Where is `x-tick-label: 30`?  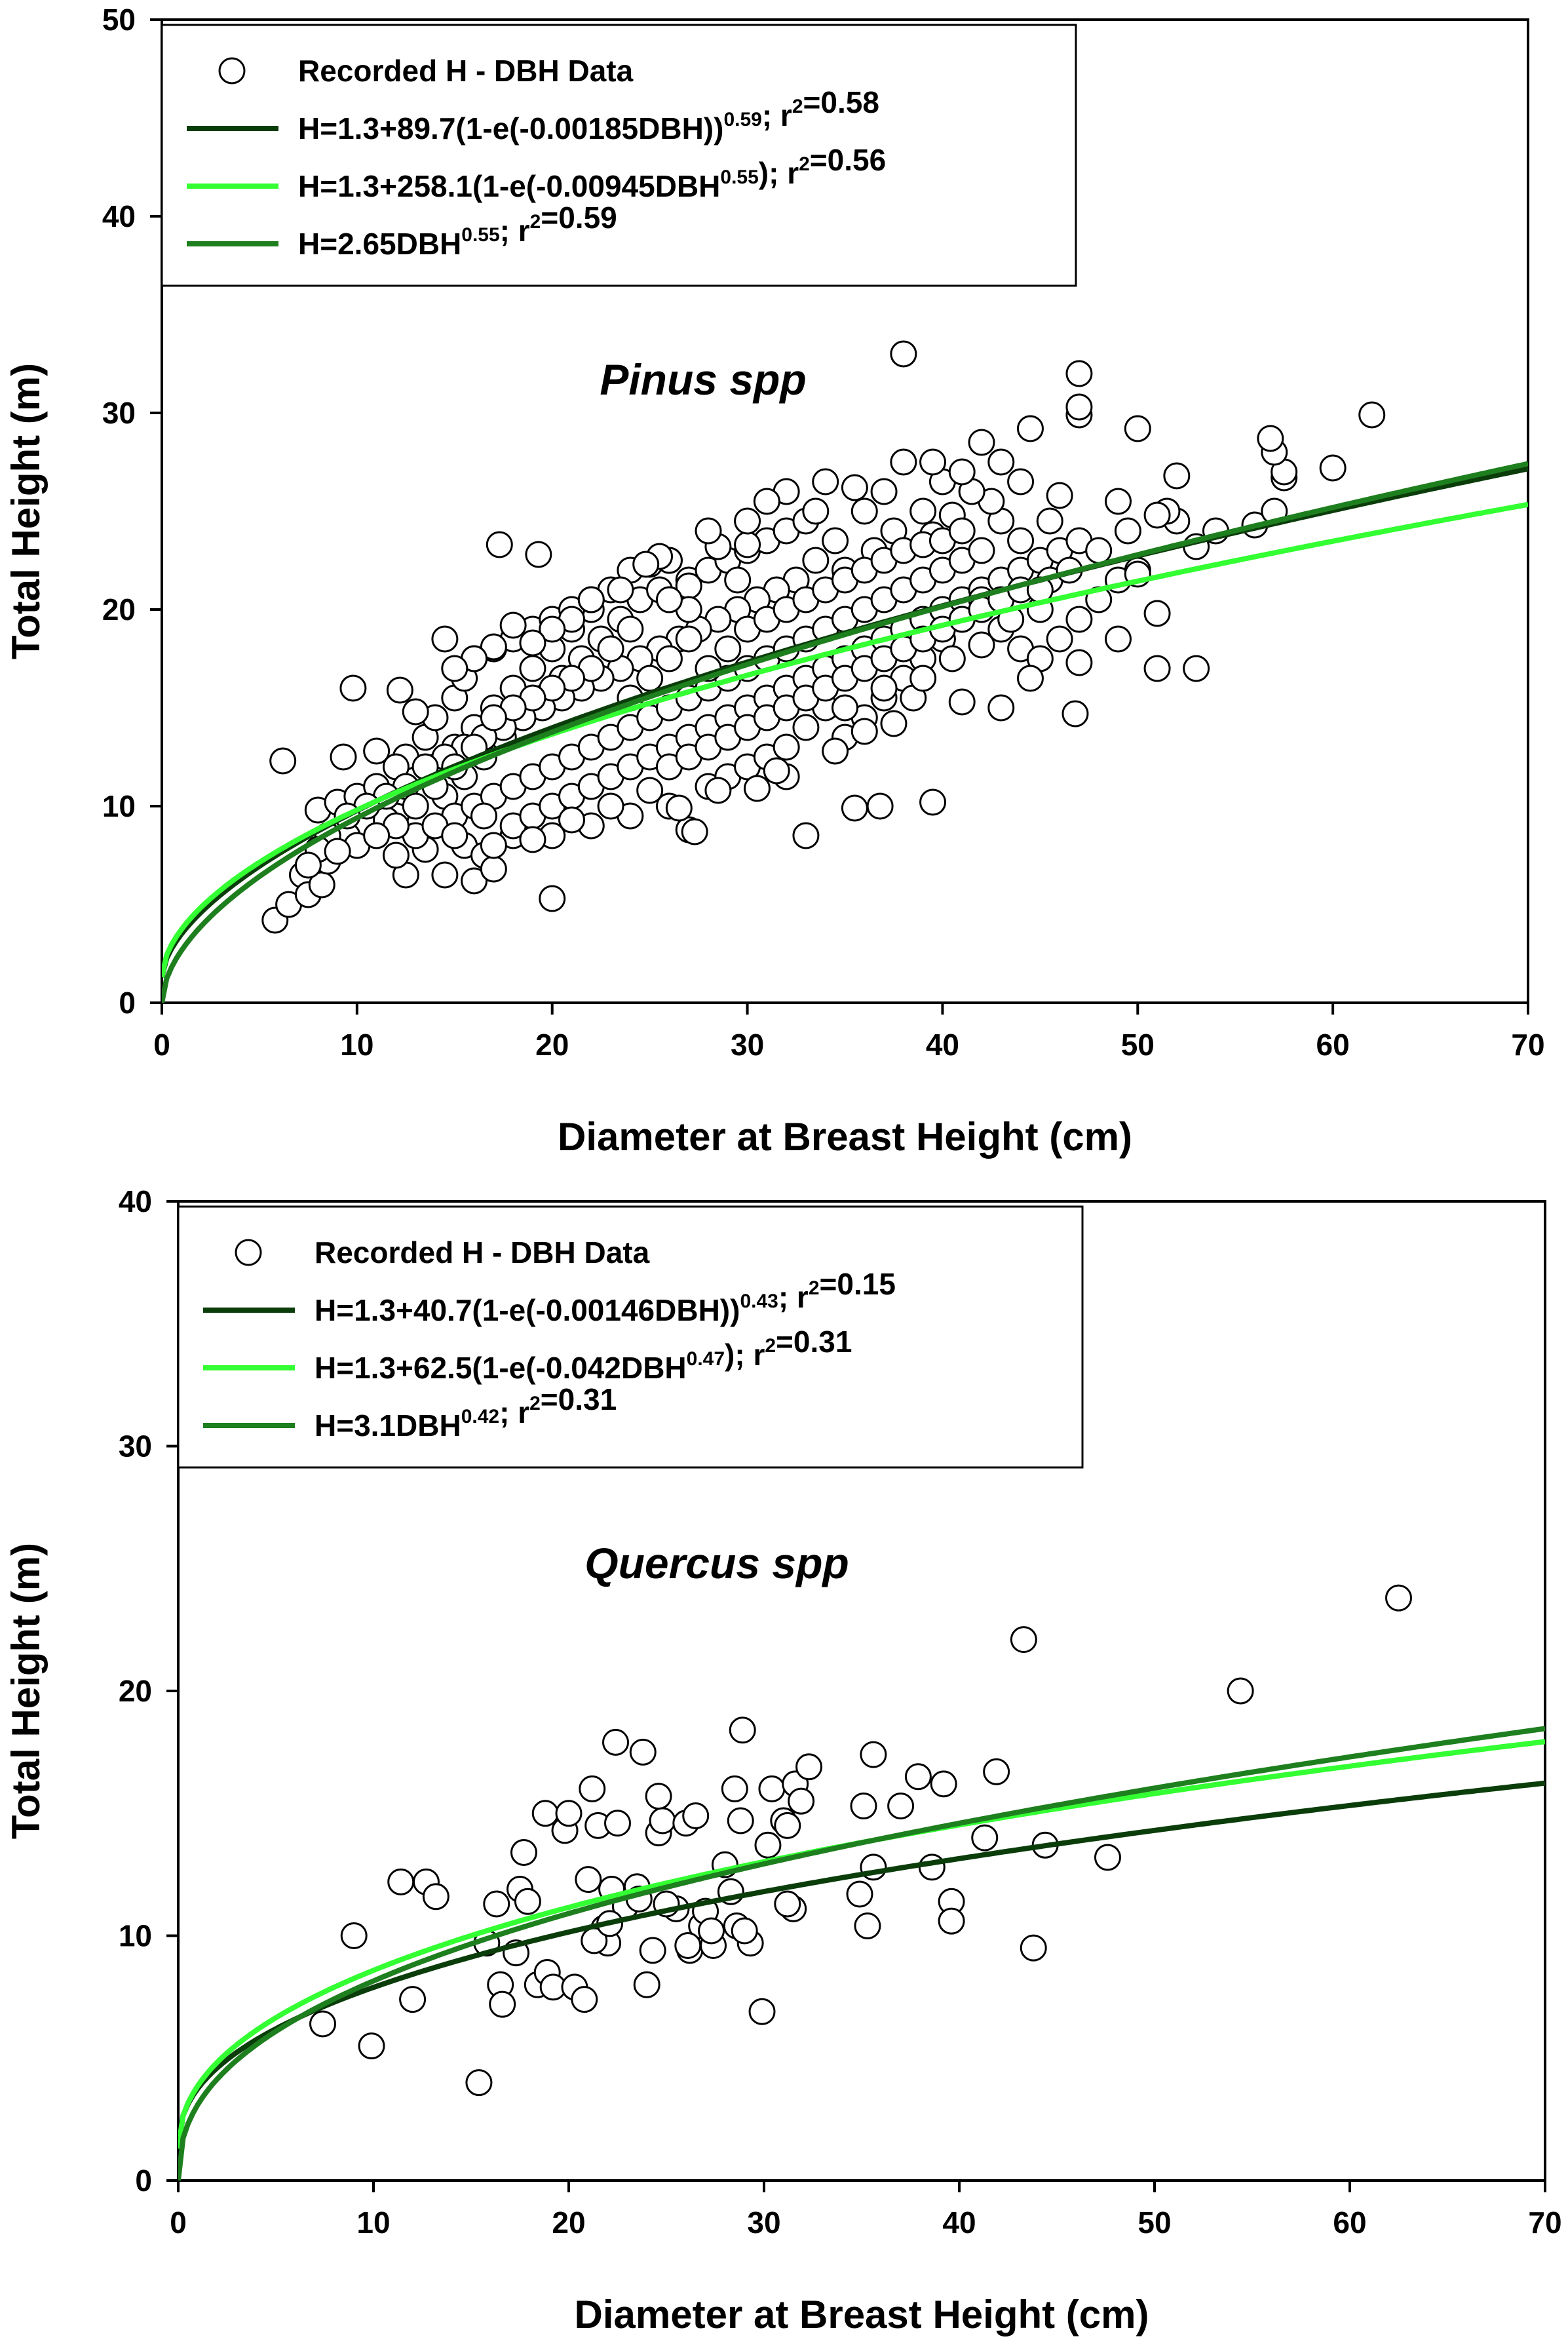 x-tick-label: 30 is located at coordinates (763, 2223).